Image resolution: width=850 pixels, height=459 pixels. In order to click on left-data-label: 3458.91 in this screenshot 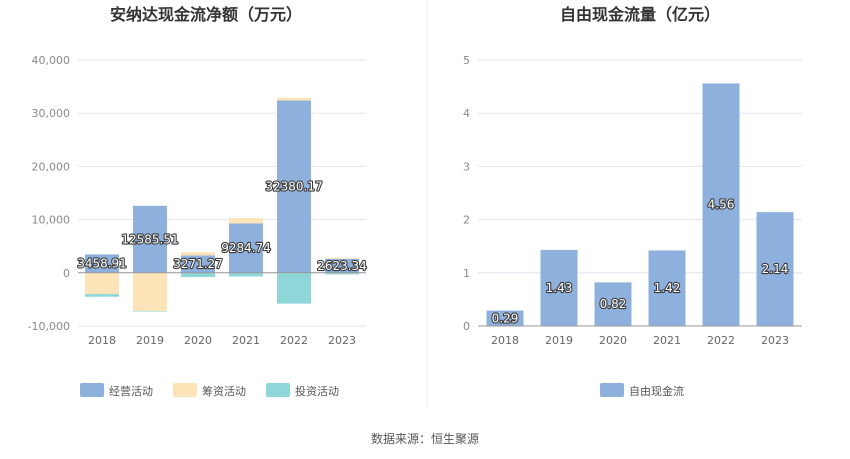, I will do `click(102, 264)`.